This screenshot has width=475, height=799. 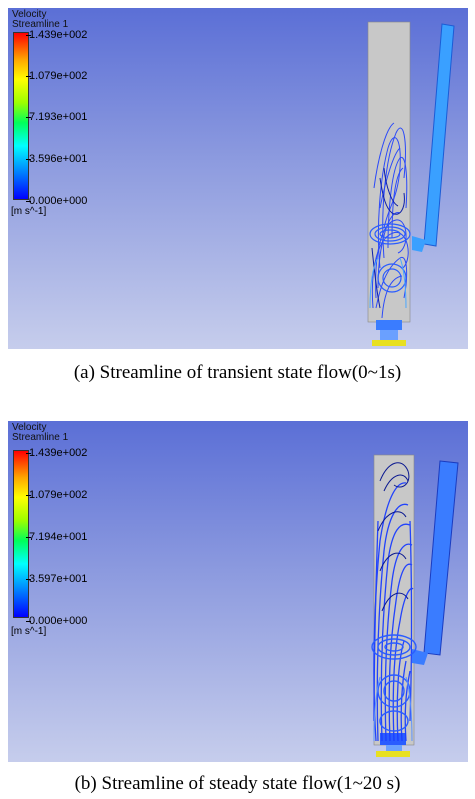 What do you see at coordinates (56, 159) in the screenshot?
I see `tick-label: 3.596e+001` at bounding box center [56, 159].